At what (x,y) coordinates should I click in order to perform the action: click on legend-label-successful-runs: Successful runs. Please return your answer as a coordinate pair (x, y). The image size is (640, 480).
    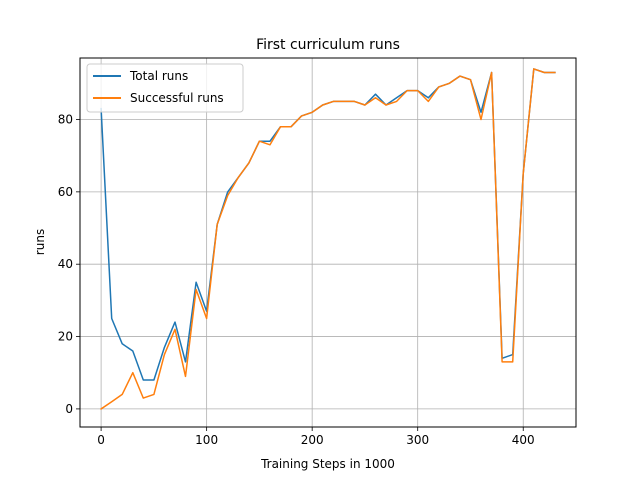
    Looking at the image, I should click on (177, 98).